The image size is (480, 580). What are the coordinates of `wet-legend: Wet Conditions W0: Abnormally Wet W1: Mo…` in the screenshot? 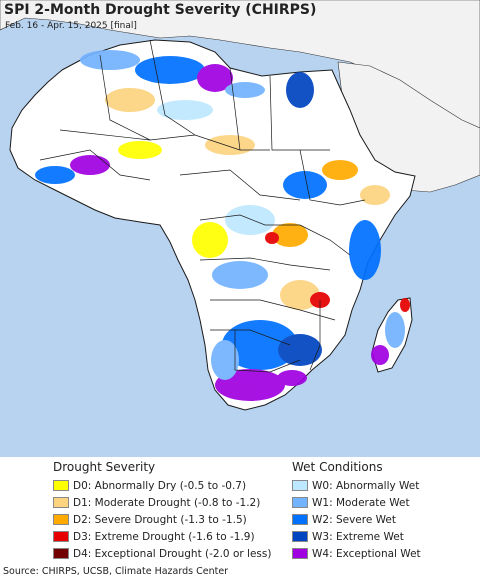 It's located at (356, 510).